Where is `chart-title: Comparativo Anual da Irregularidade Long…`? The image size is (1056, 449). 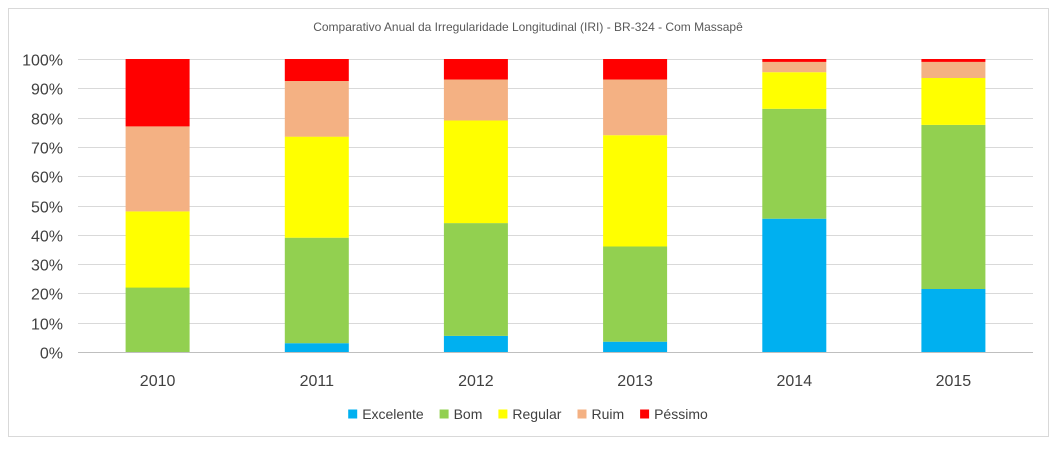 chart-title: Comparativo Anual da Irregularidade Long… is located at coordinates (528, 27).